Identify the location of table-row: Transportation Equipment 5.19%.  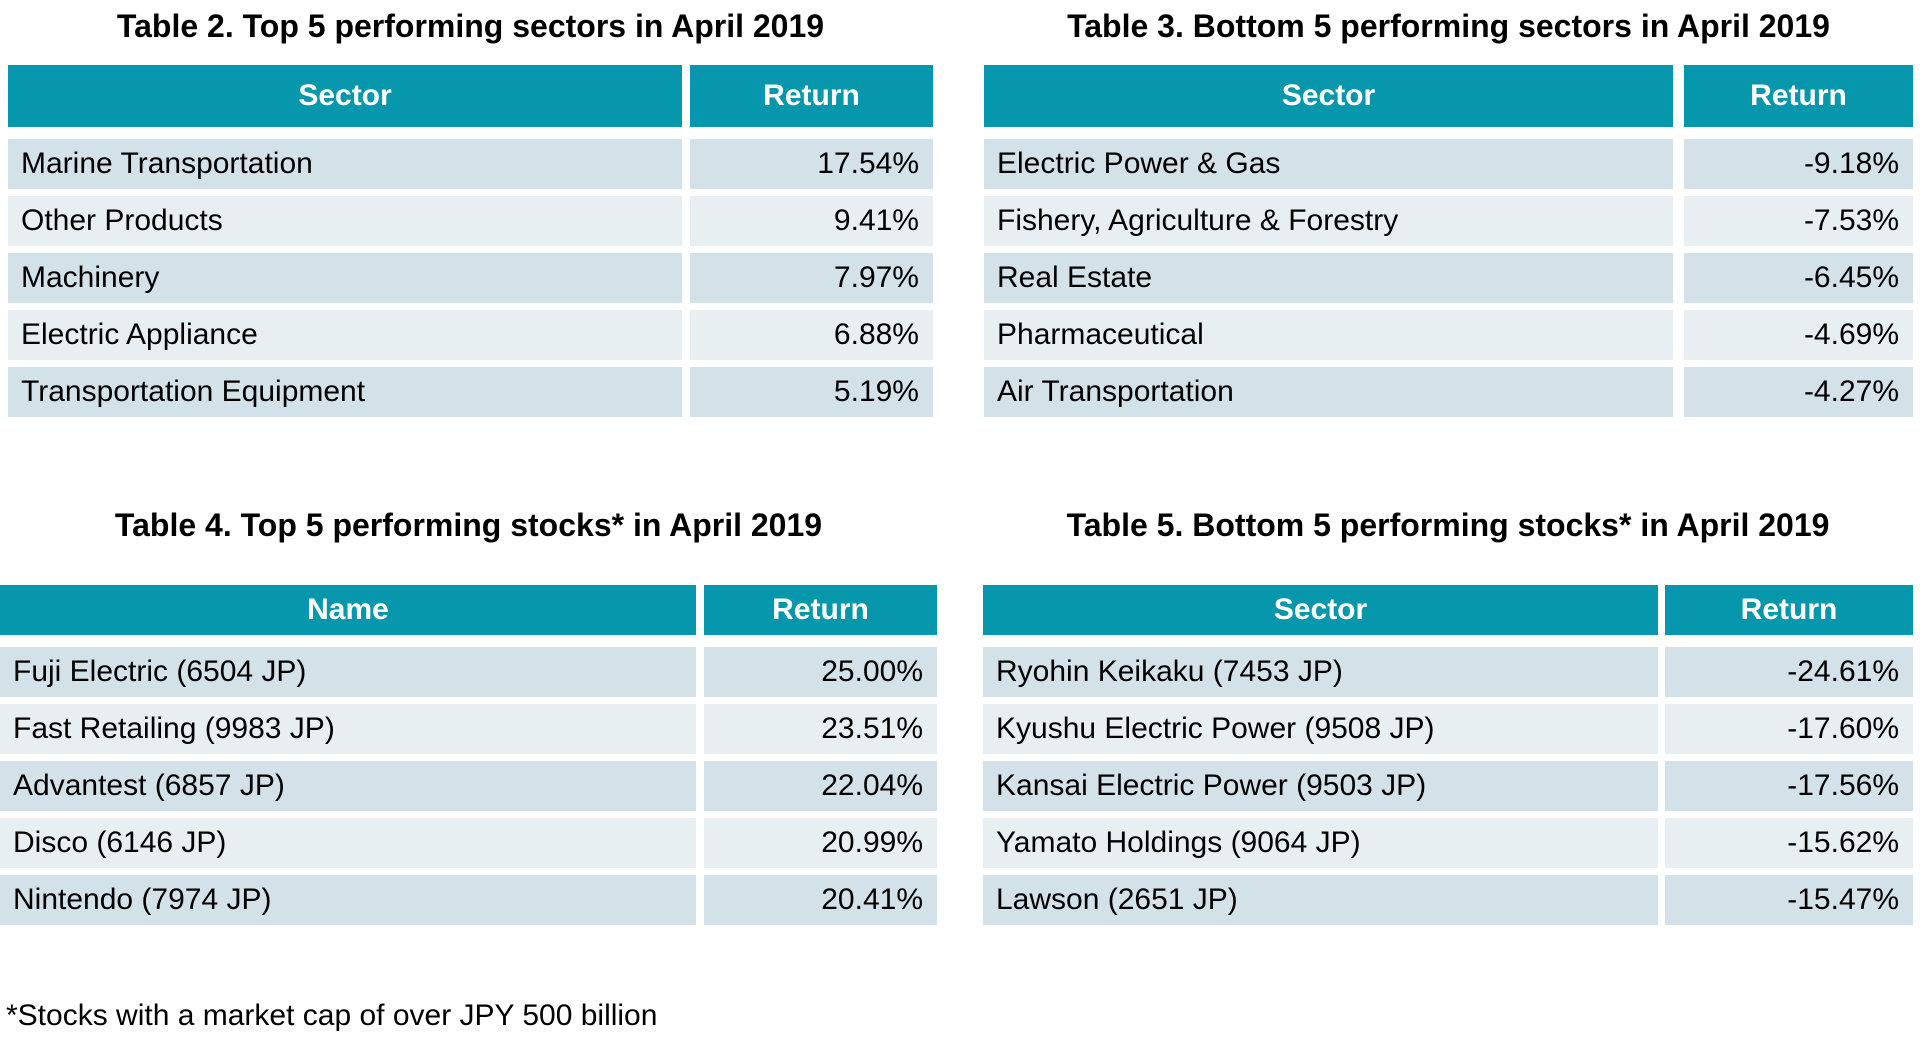
(470, 392).